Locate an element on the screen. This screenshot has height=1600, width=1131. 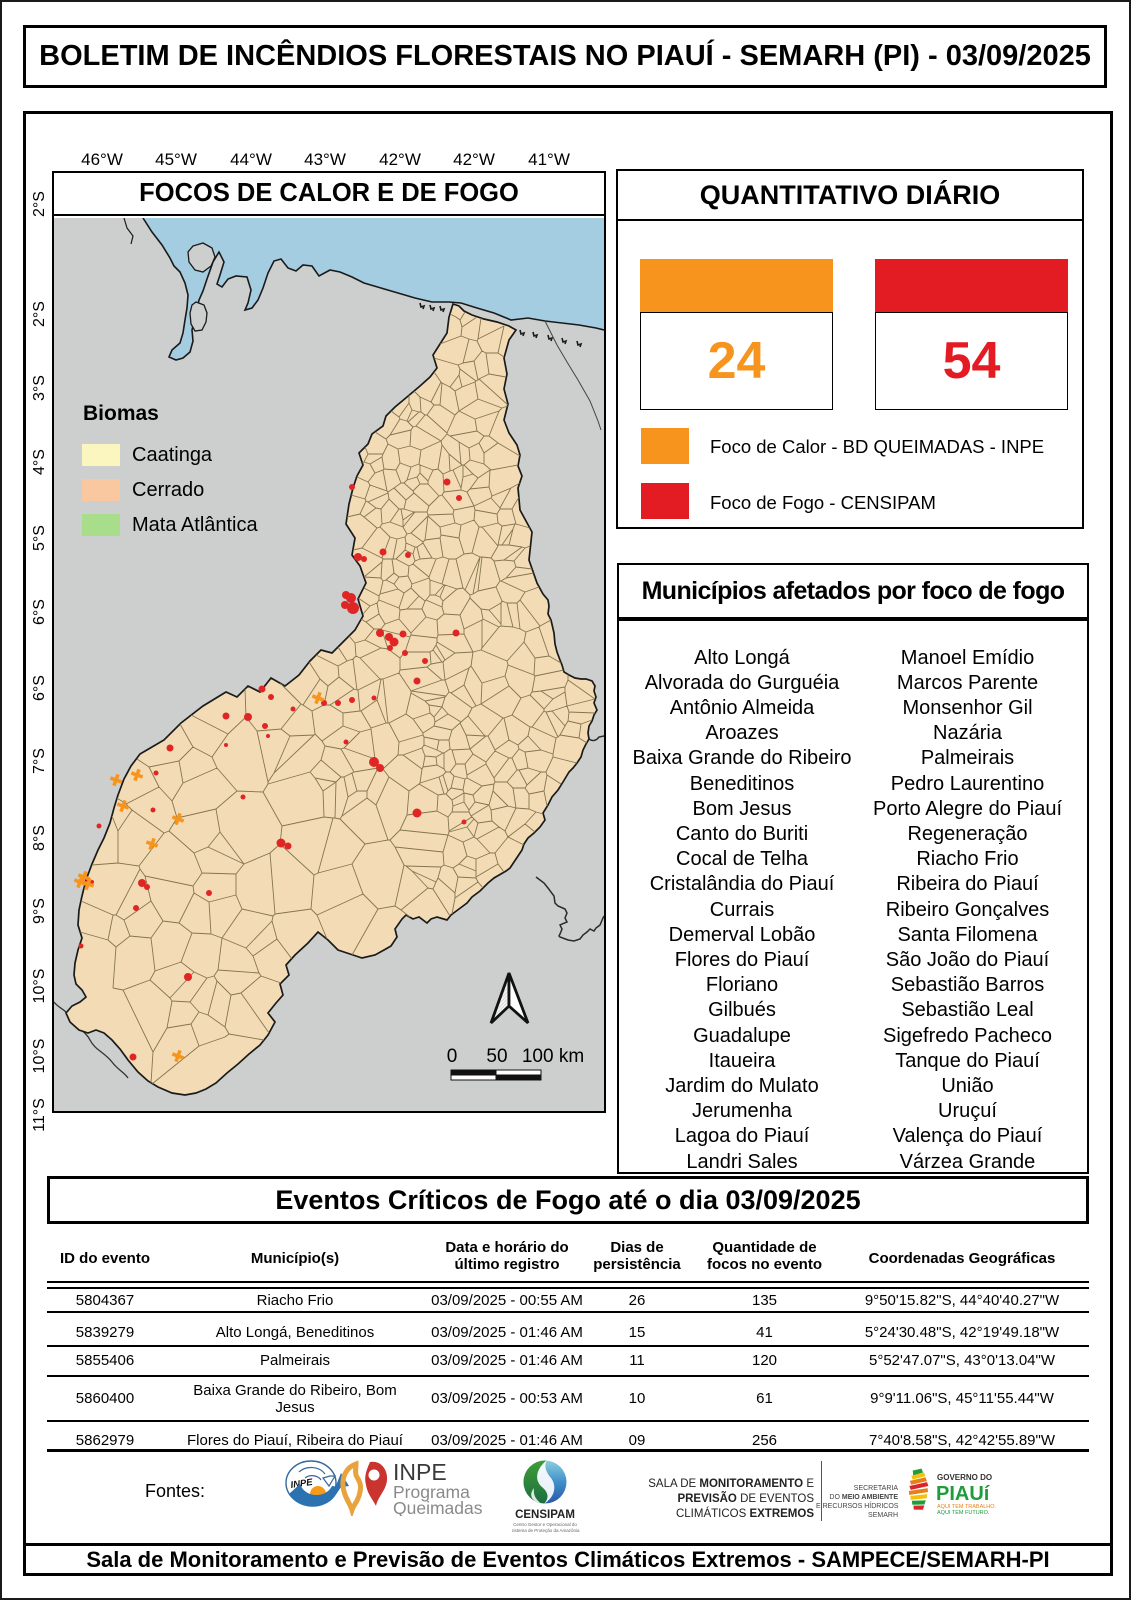
svg-text: Queimadas is located at coordinates (438, 1507).